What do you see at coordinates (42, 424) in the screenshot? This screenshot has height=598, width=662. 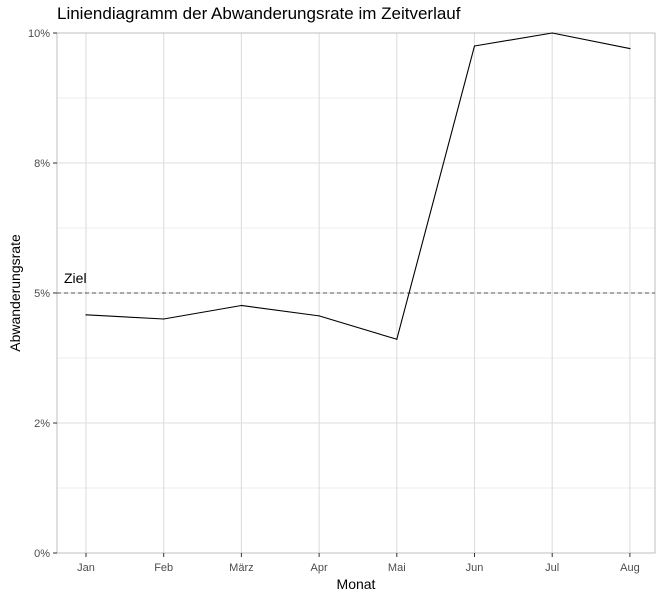 I see `y-tick-label: 2%` at bounding box center [42, 424].